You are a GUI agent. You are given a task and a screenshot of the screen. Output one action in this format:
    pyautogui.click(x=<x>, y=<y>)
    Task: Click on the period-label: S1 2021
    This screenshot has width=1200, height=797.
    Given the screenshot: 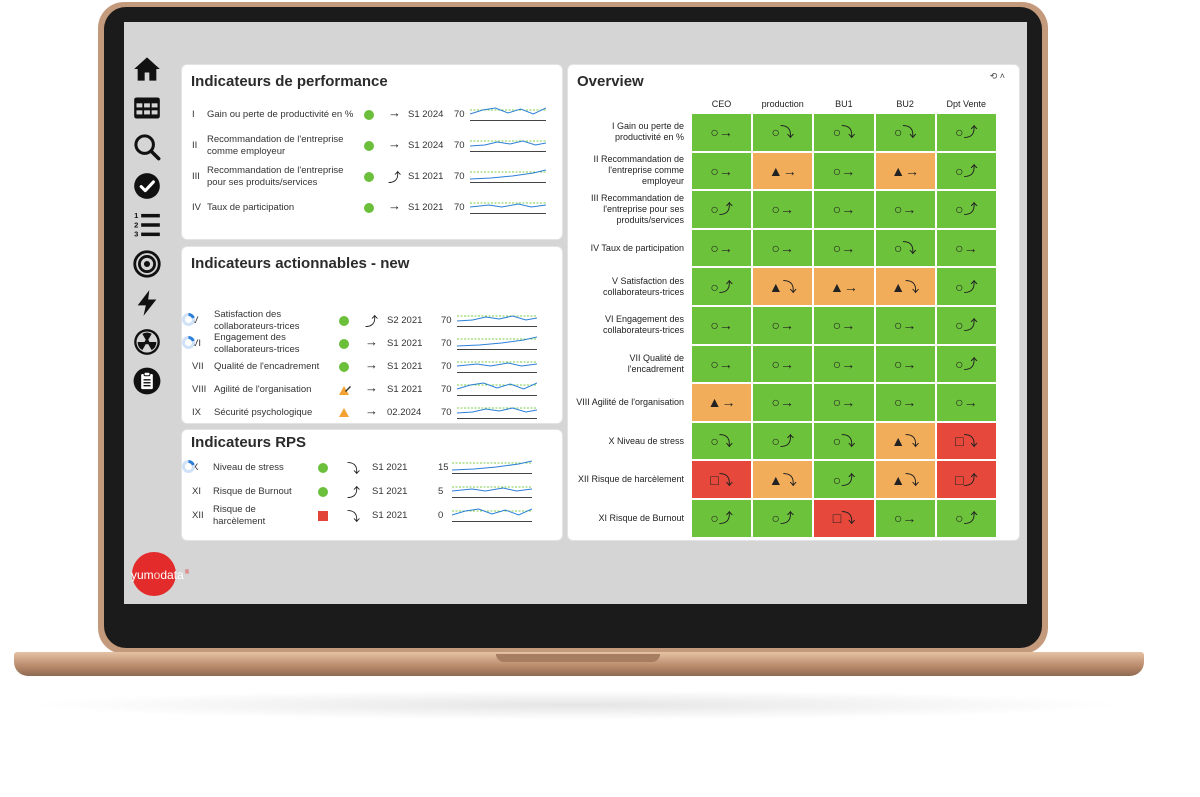 What is the action you would take?
    pyautogui.click(x=390, y=491)
    